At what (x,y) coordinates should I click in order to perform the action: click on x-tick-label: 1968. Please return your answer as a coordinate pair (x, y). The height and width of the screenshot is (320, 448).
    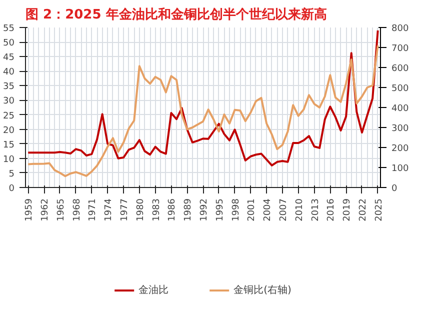
    Looking at the image, I should click on (77, 210).